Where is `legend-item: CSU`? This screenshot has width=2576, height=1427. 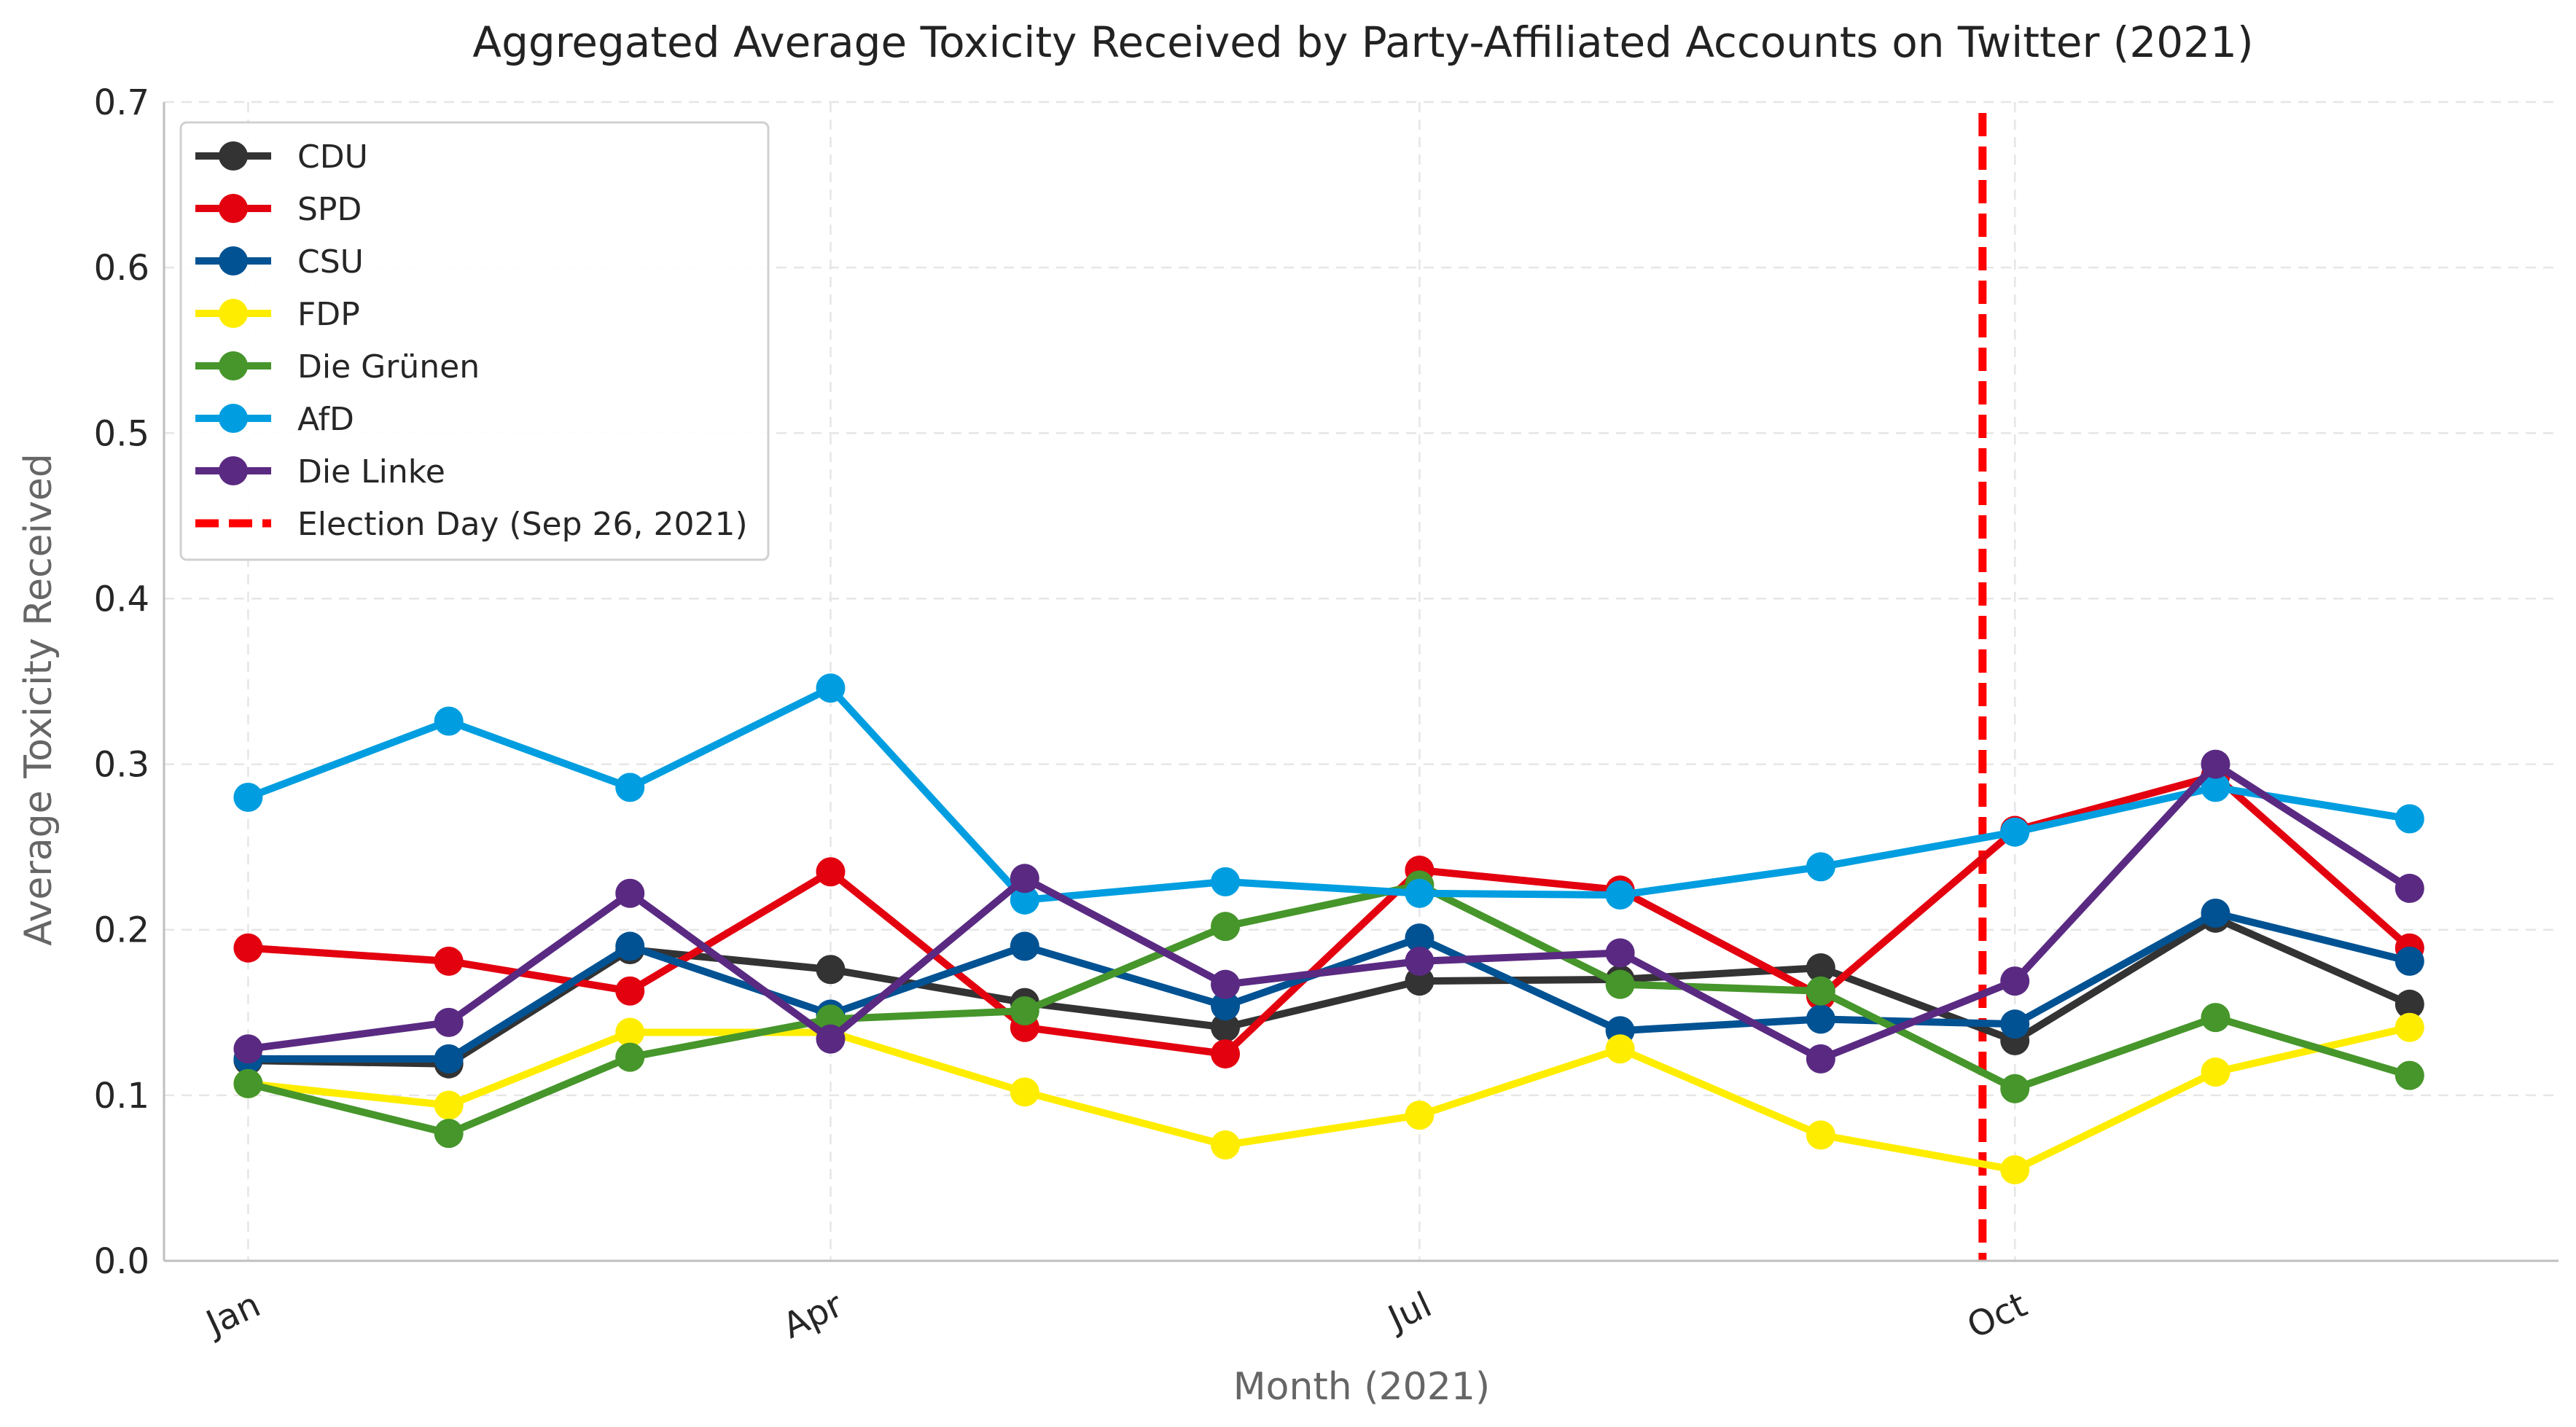
legend-item: CSU is located at coordinates (279, 262).